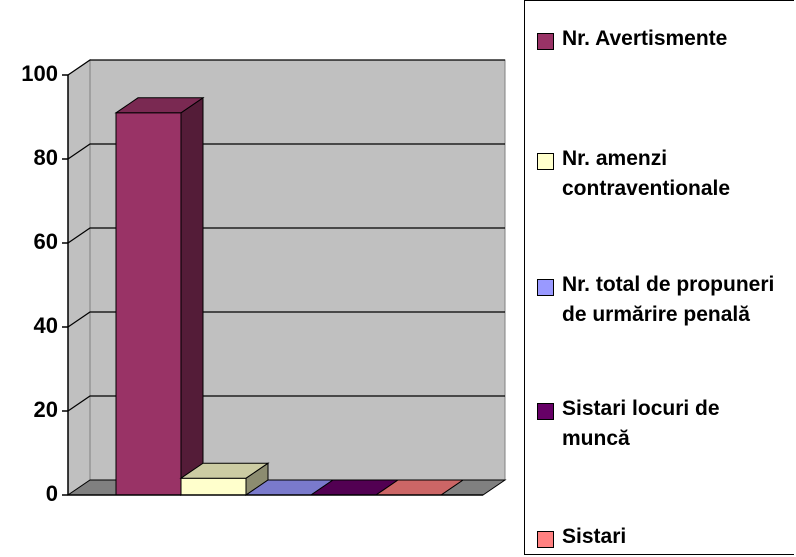  I want to click on y-tick-label: 60, so click(46, 241).